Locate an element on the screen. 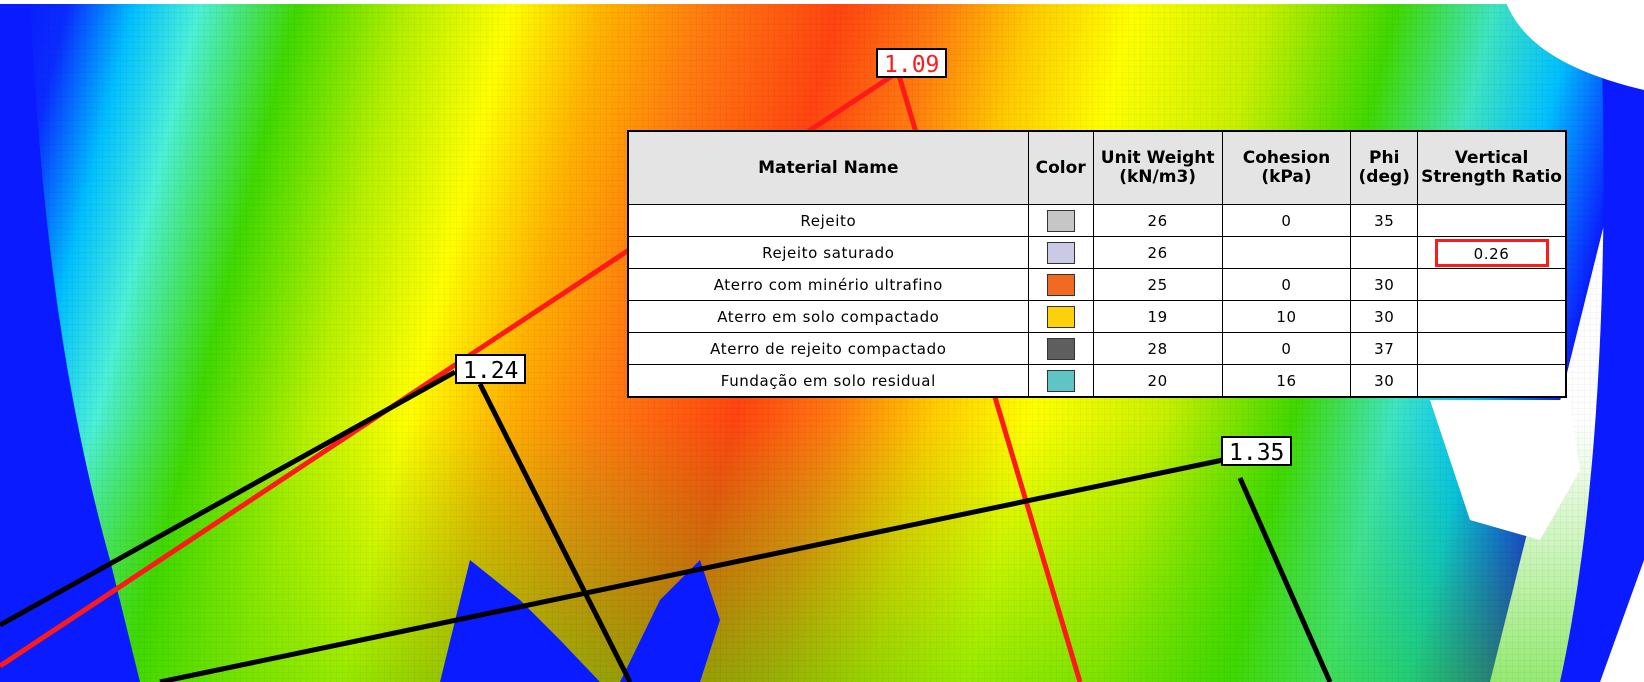 The image size is (1644, 682). phi-cell is located at coordinates (1384, 252).